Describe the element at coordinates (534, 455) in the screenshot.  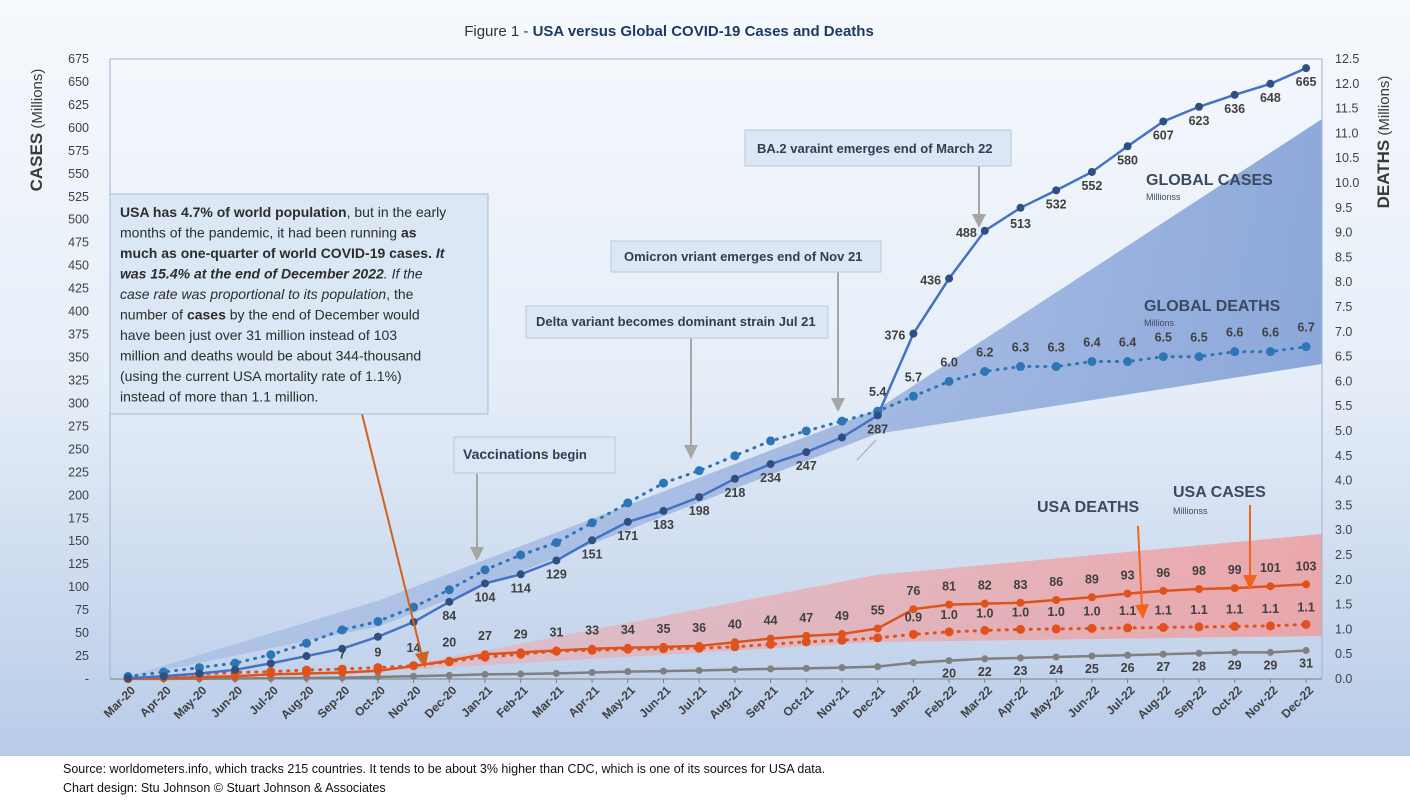
I see `annotation-vaccinations: Vaccinations begin` at that location.